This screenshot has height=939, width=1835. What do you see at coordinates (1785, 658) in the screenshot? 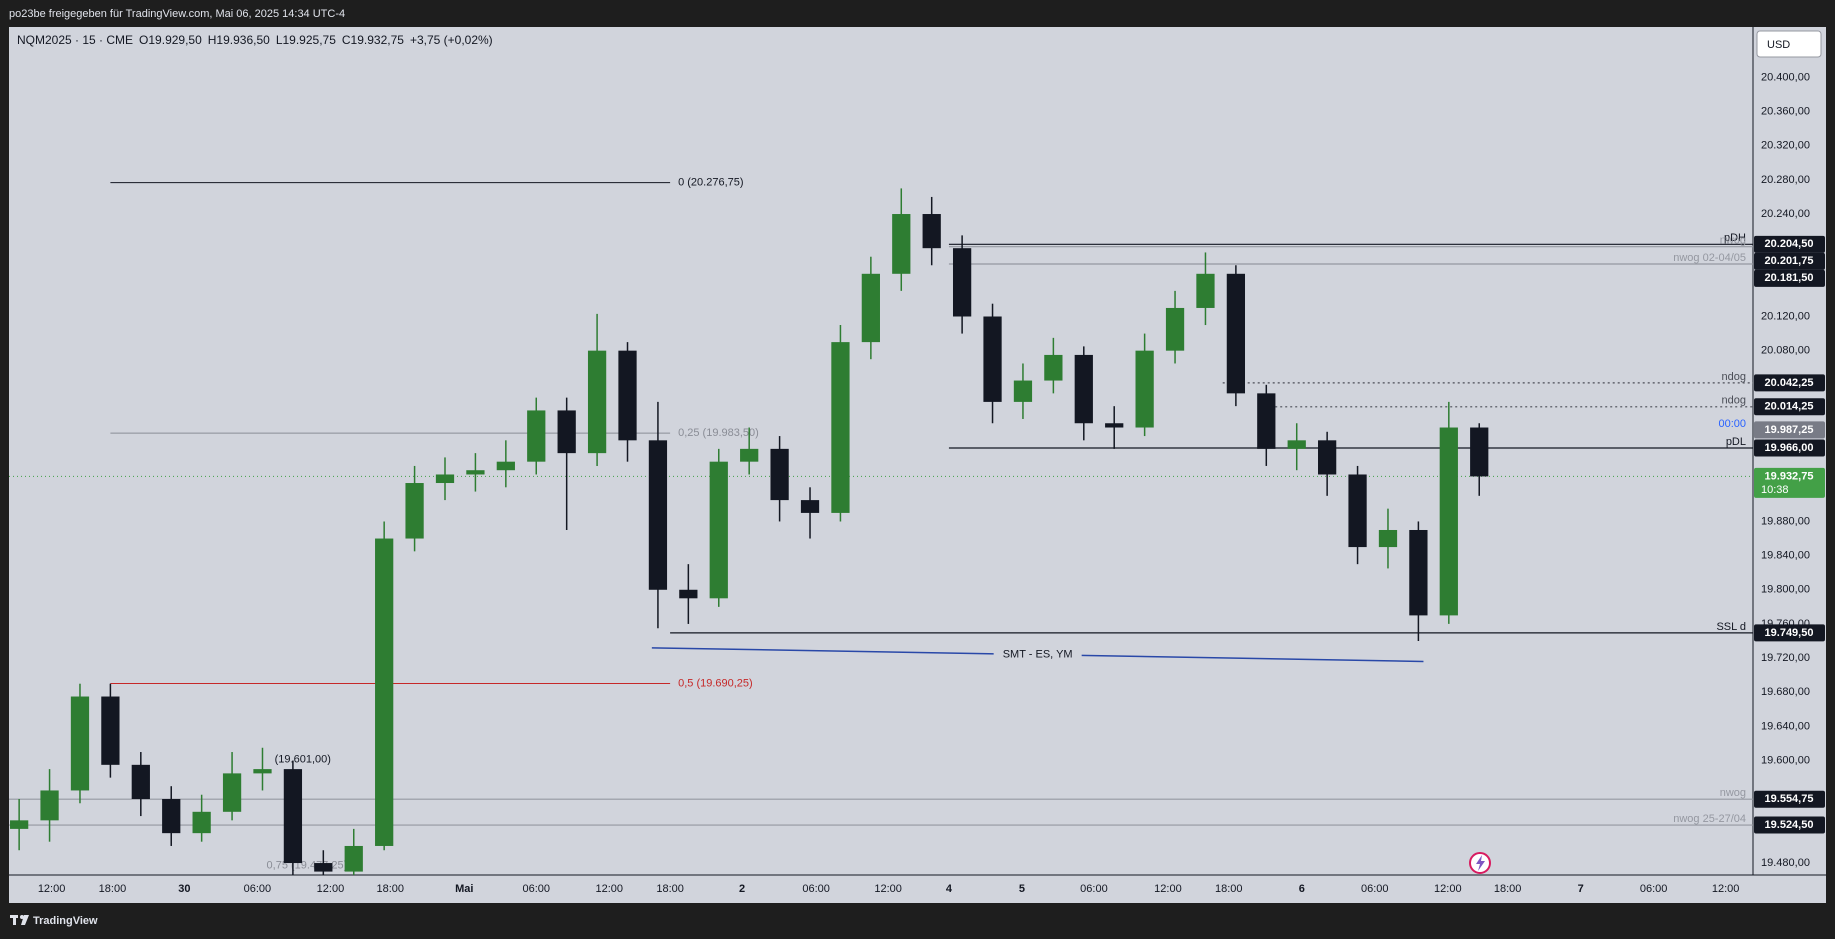
I see `y-tick-label: 19.720,00` at bounding box center [1785, 658].